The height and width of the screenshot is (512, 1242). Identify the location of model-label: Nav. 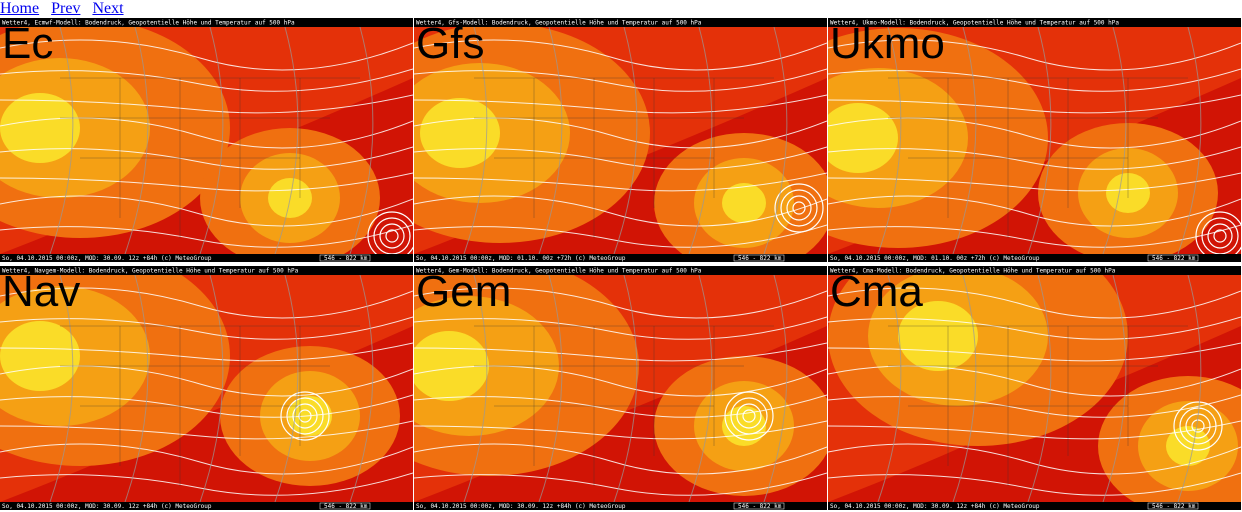
(41, 291).